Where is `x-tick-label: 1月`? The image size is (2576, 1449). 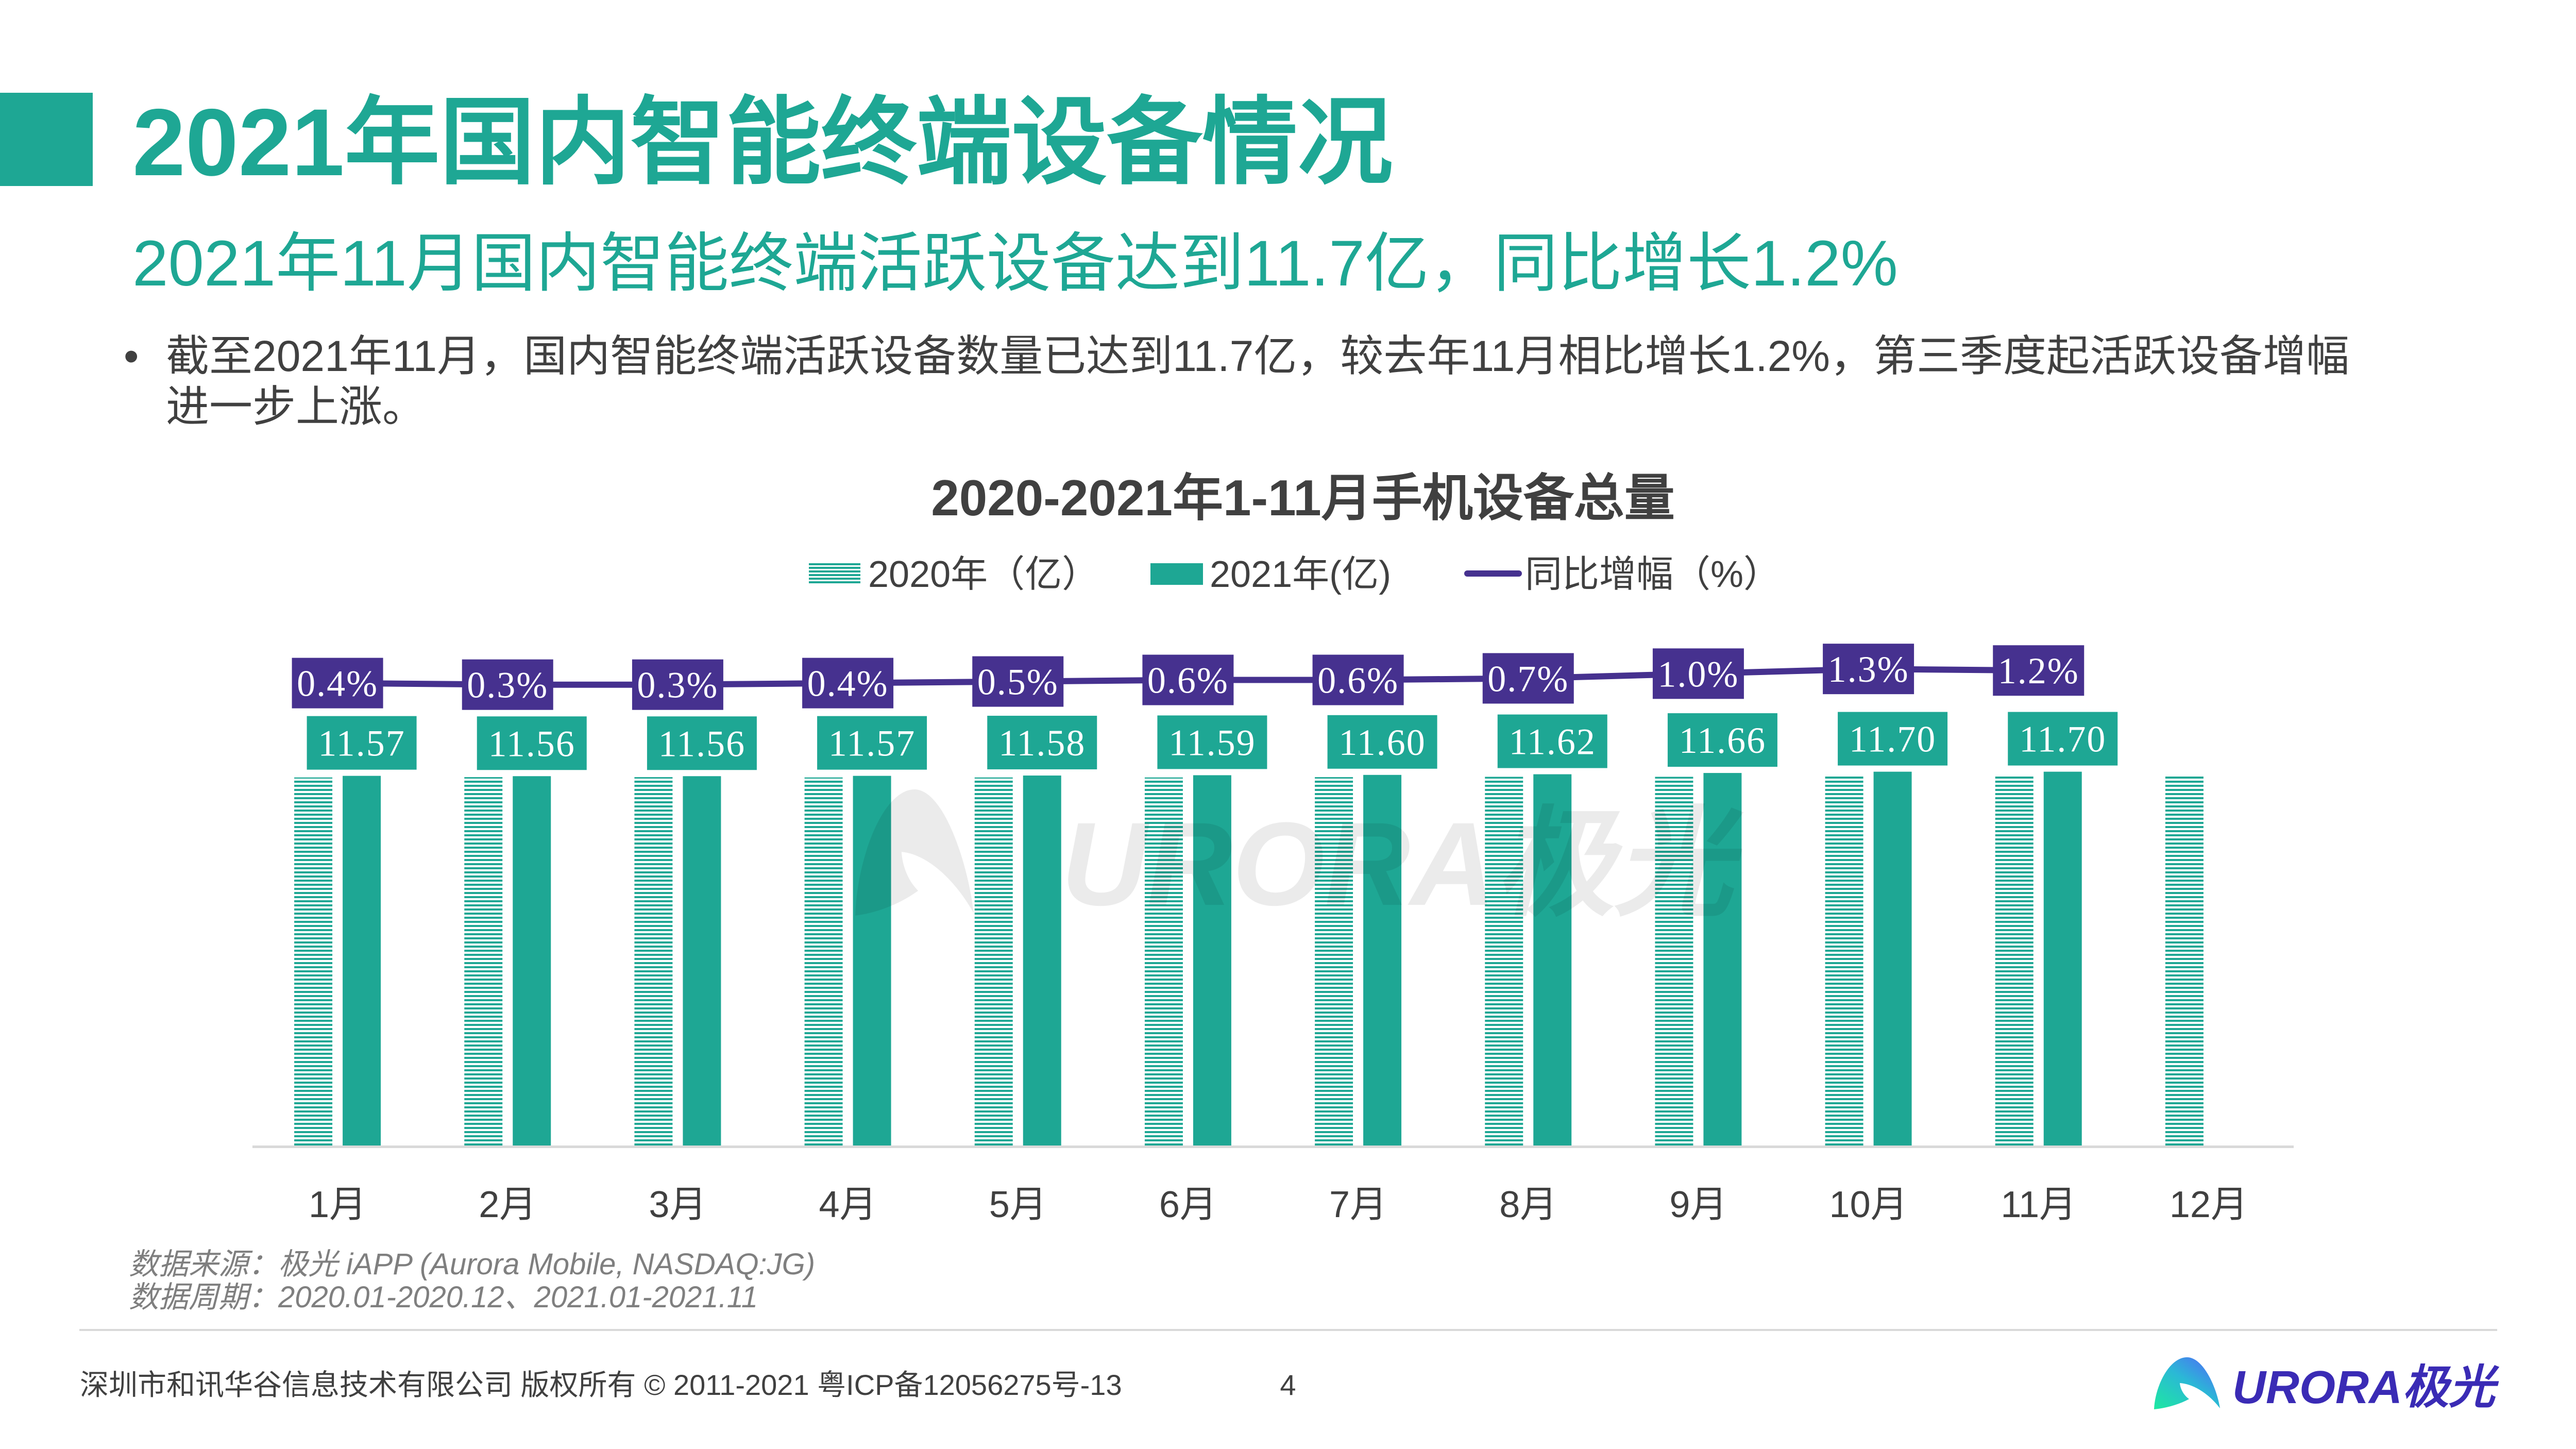 x-tick-label: 1月 is located at coordinates (337, 1204).